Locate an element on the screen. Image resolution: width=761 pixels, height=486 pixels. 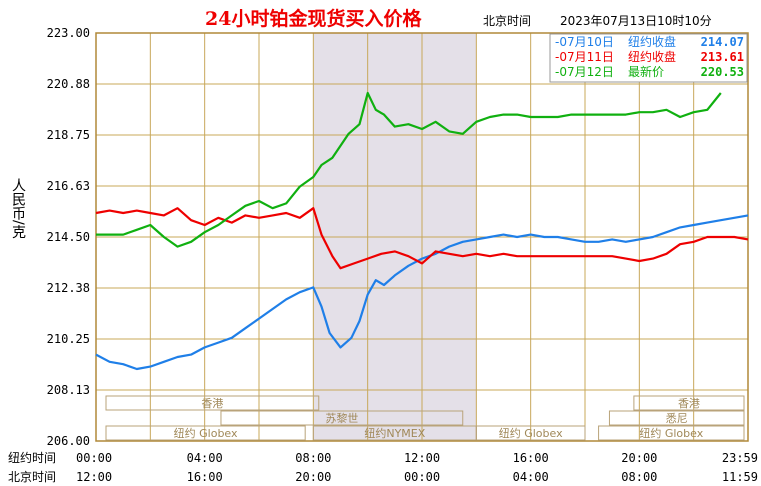
x-tick-label-bj: 08:00 is located at coordinates (639, 477).